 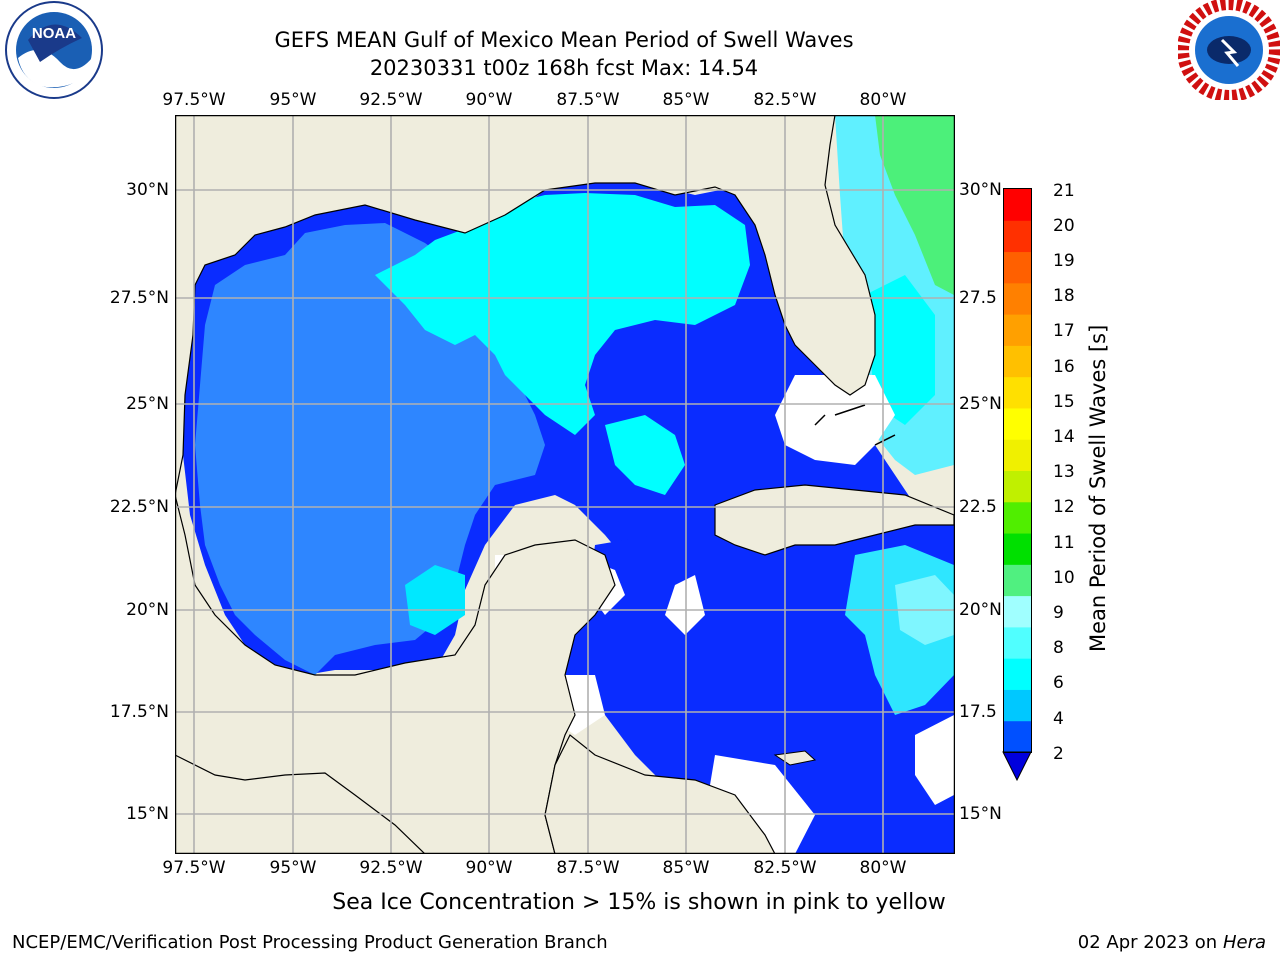 What do you see at coordinates (489, 100) in the screenshot?
I see `lon-label-top: 90°W` at bounding box center [489, 100].